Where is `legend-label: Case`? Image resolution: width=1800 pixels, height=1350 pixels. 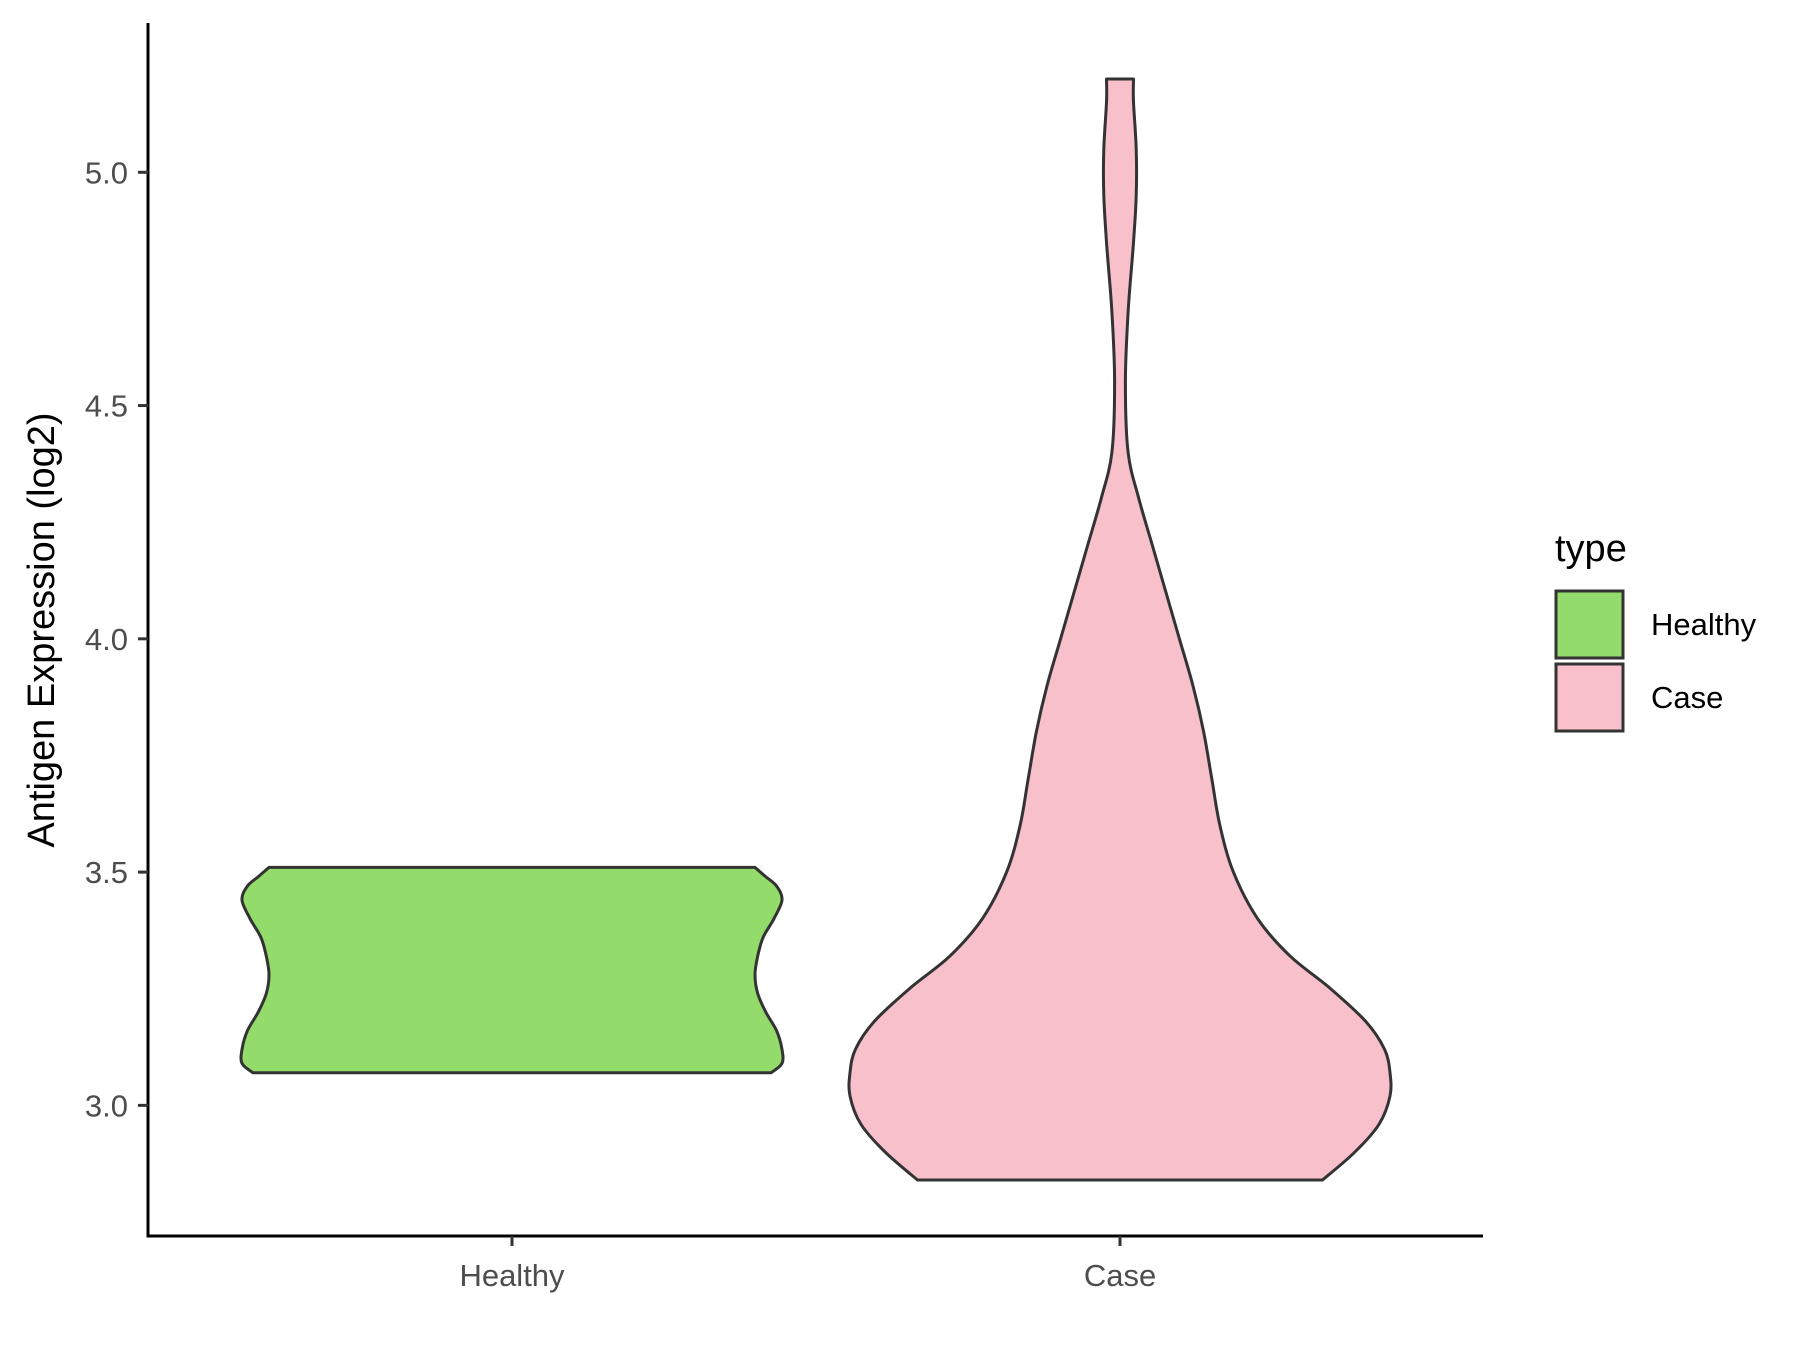 legend-label: Case is located at coordinates (1687, 697).